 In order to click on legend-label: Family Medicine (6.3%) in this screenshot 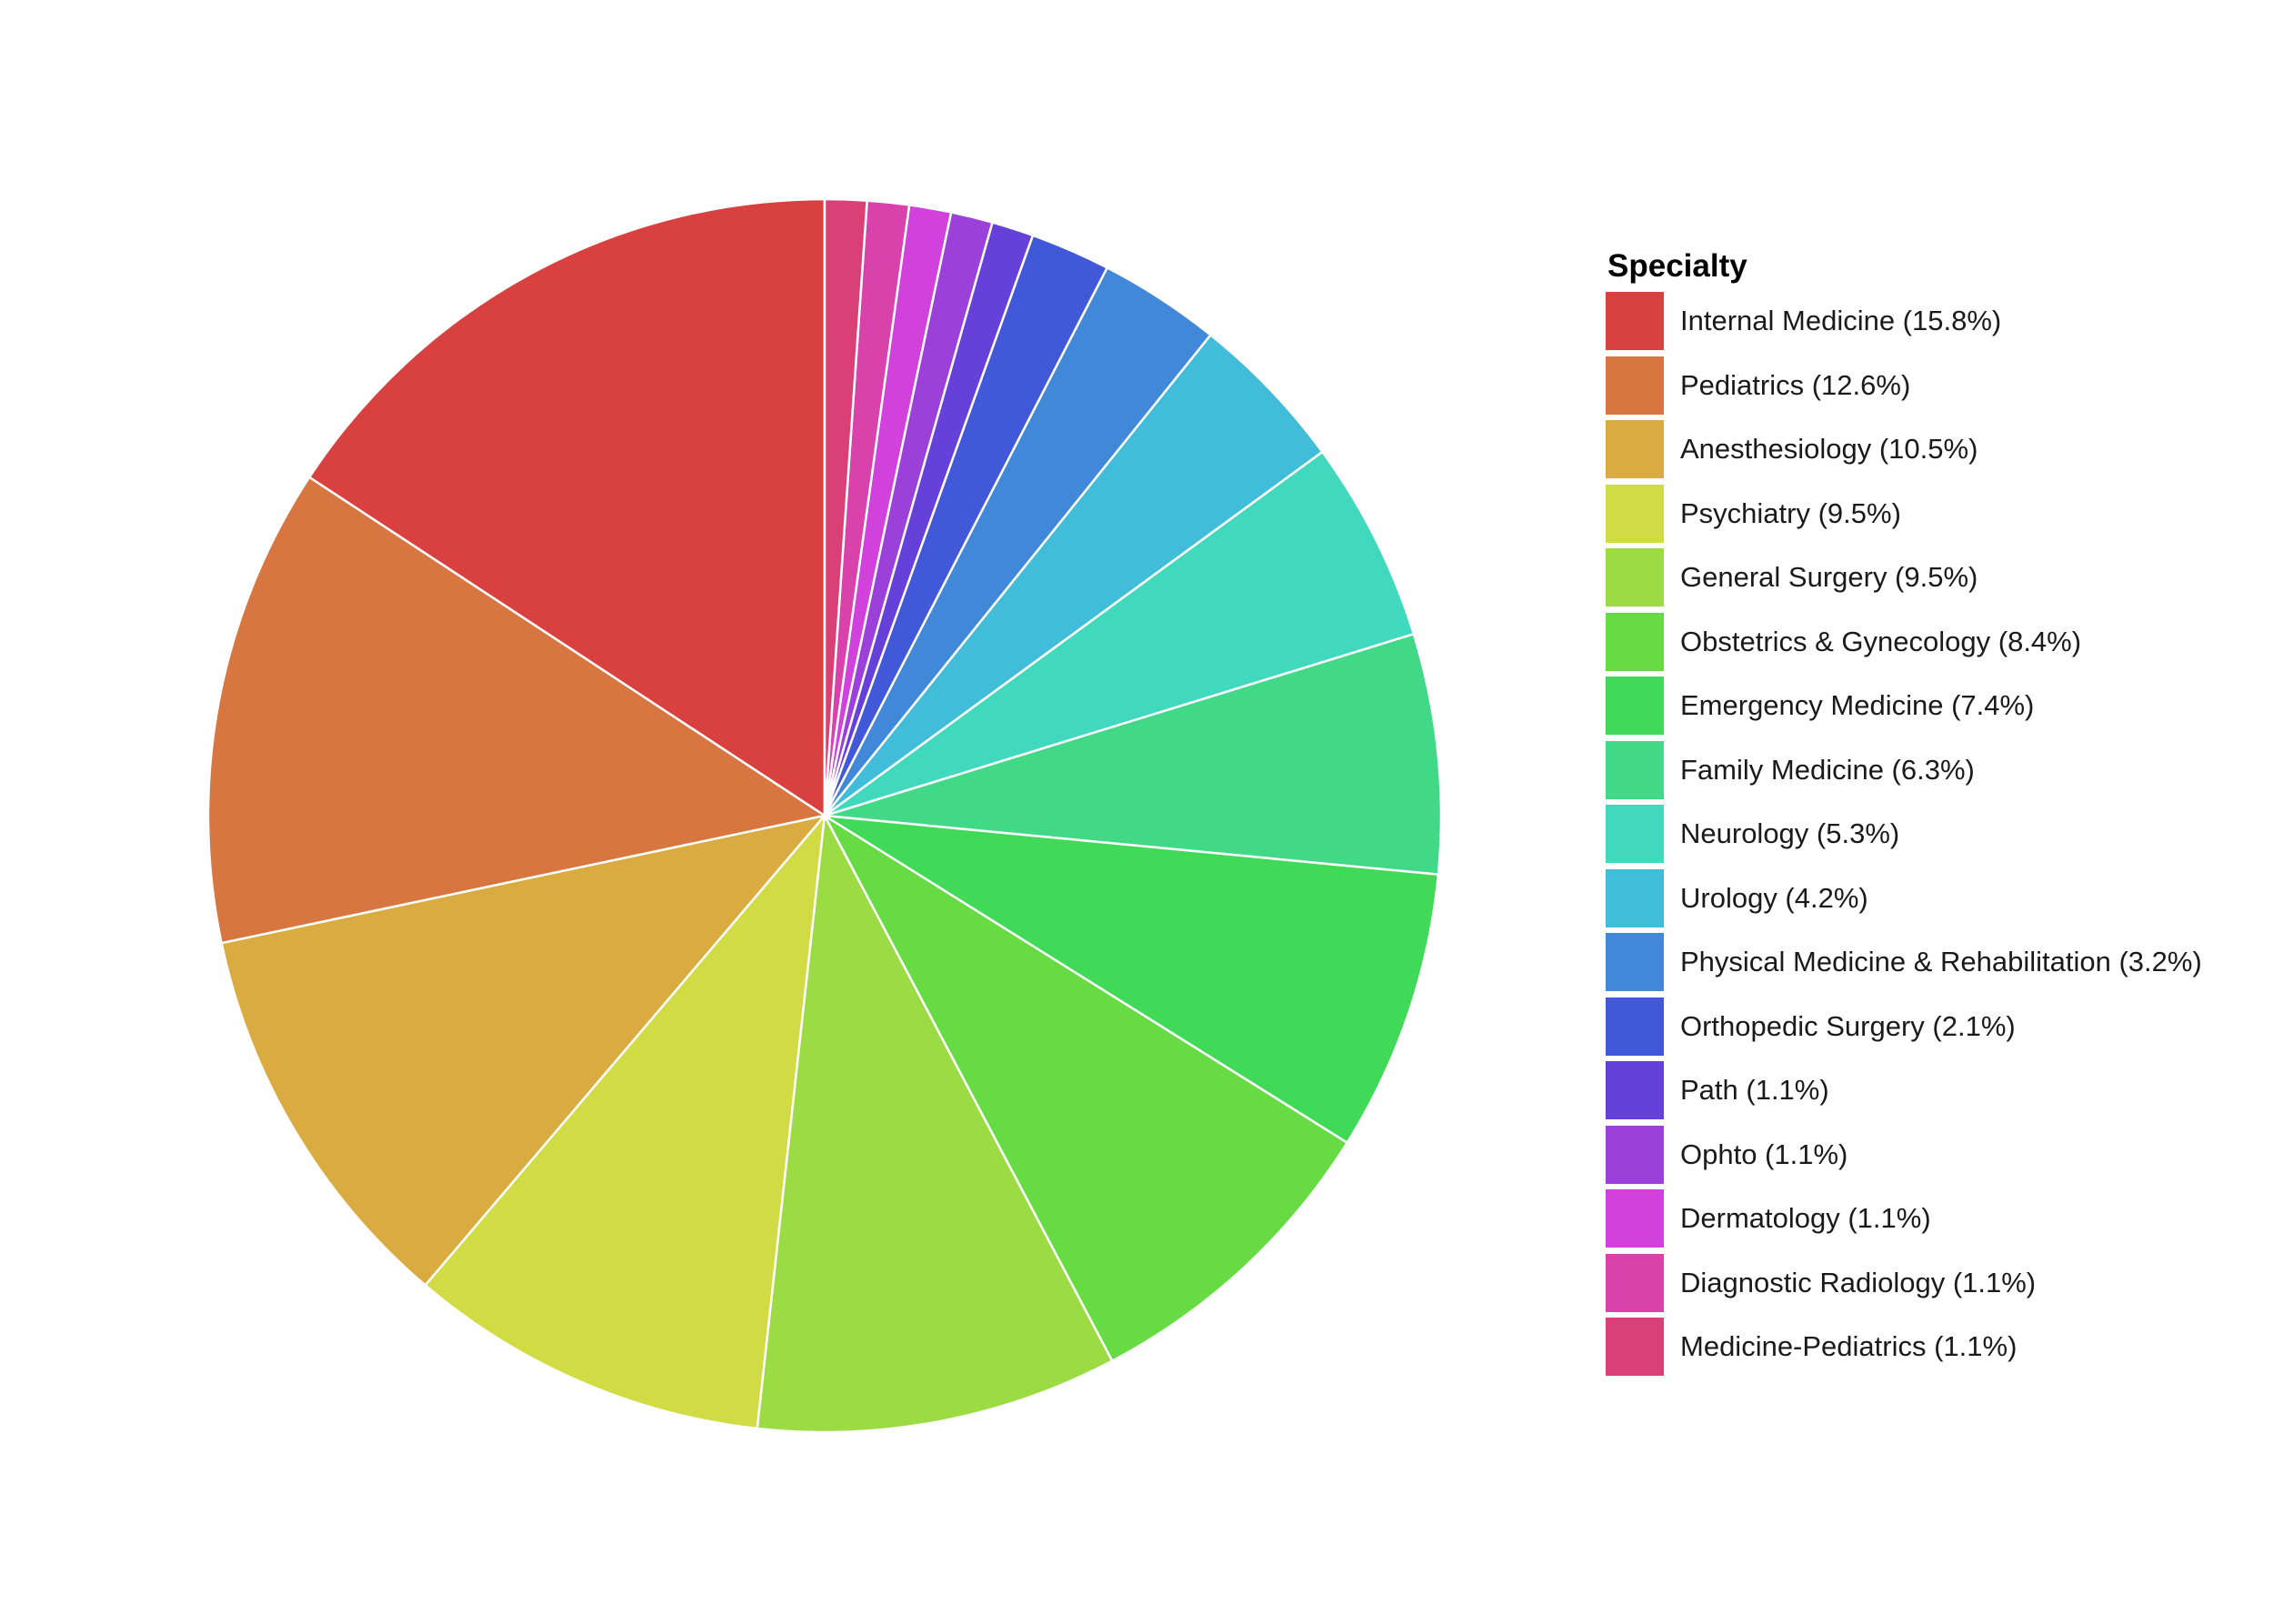, I will do `click(1827, 769)`.